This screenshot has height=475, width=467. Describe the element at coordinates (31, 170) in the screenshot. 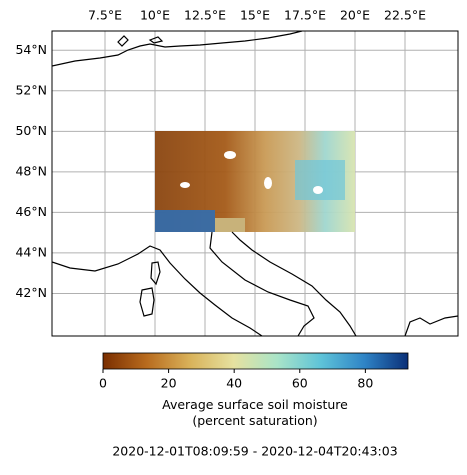

I see `lat-tick-label: 48°N` at that location.